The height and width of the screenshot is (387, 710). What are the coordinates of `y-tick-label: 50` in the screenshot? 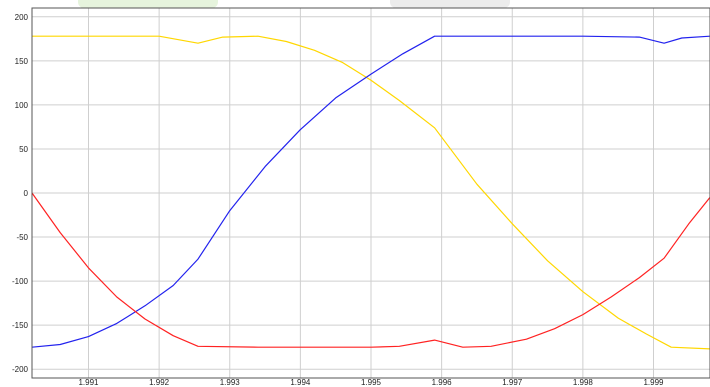 It's located at (23, 149).